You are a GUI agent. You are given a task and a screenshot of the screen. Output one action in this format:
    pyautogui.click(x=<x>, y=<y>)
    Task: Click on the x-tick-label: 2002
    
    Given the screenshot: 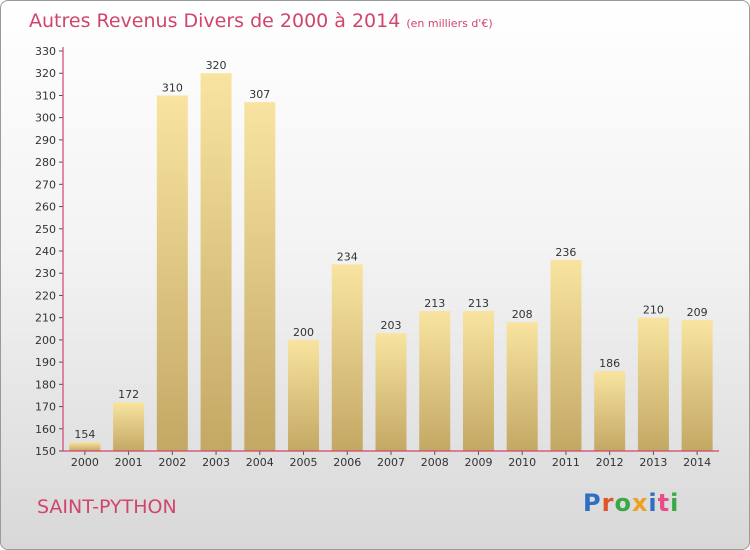 What is the action you would take?
    pyautogui.click(x=172, y=462)
    